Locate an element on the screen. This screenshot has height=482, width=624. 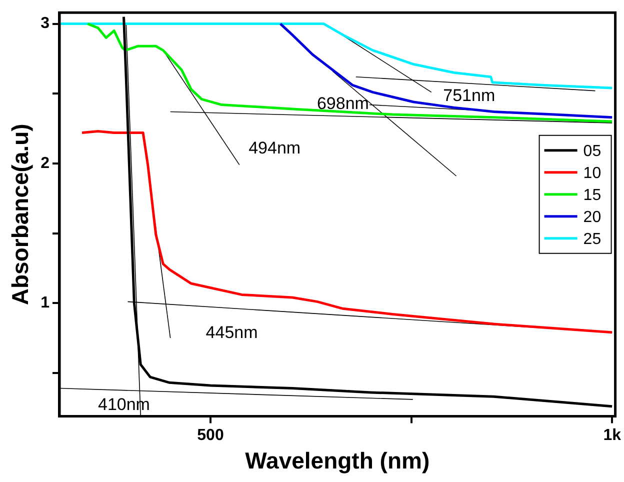
y-tick-label: 1 is located at coordinates (45, 303).